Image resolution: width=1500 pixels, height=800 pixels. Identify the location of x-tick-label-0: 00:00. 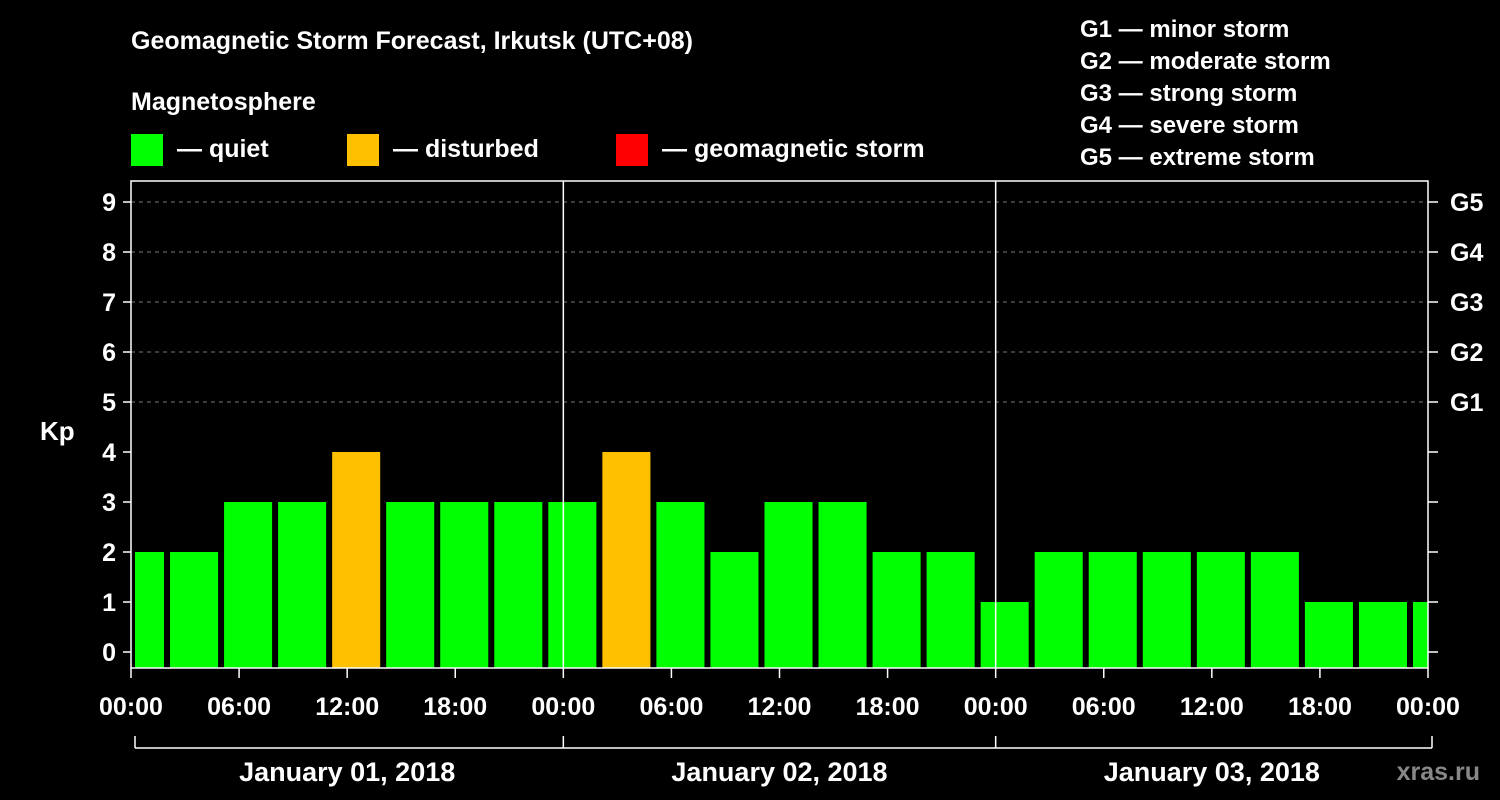
(131, 707).